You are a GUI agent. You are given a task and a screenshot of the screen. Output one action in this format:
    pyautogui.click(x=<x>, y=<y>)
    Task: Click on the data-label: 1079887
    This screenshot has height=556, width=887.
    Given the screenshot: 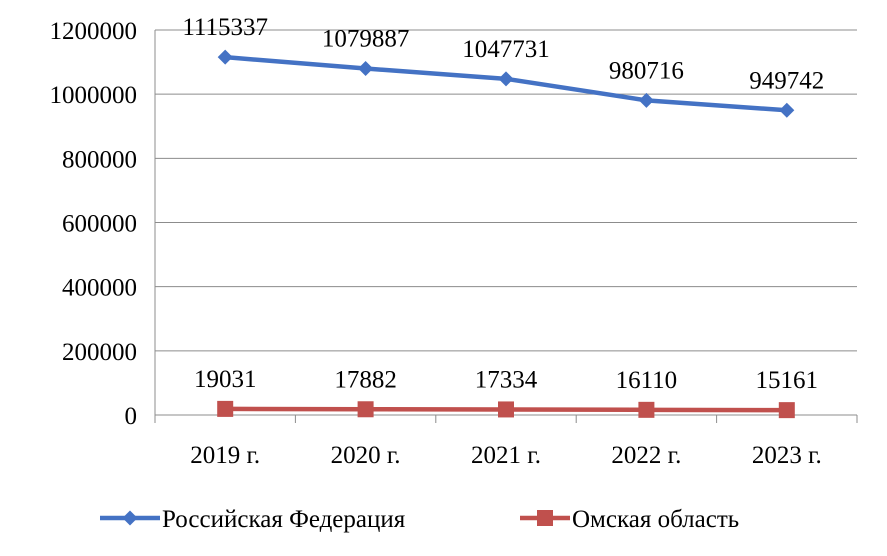 What is the action you would take?
    pyautogui.click(x=366, y=39)
    